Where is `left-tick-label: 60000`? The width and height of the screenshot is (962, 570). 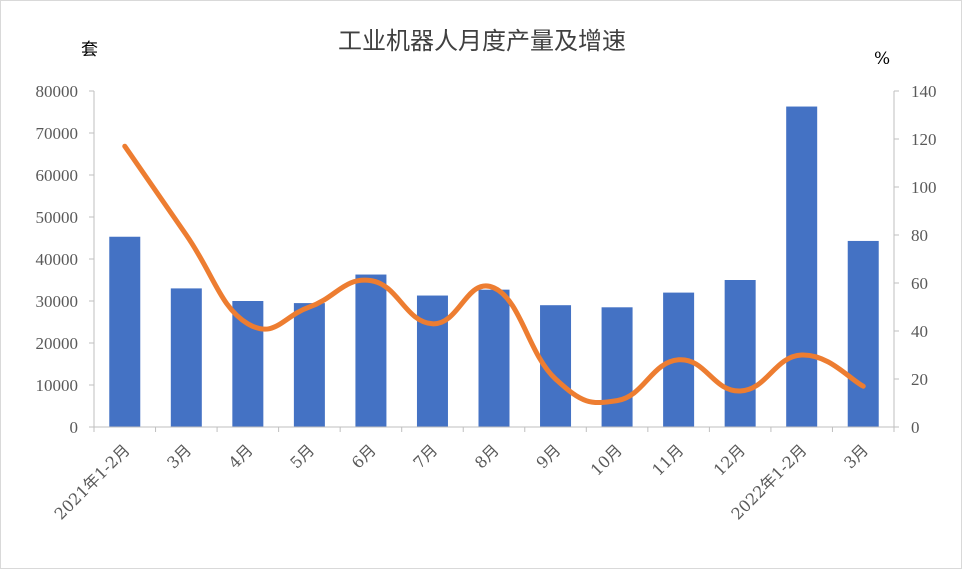
left-tick-label: 60000 is located at coordinates (57, 175).